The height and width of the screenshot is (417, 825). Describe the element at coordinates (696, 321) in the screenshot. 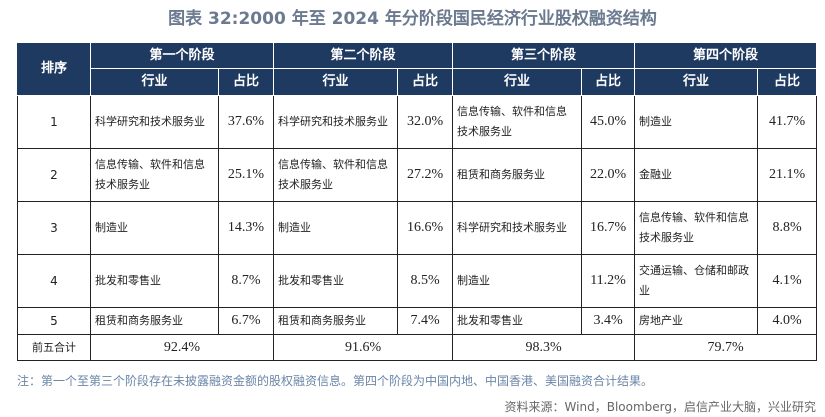

I see `industry-cell: 房地产业` at that location.